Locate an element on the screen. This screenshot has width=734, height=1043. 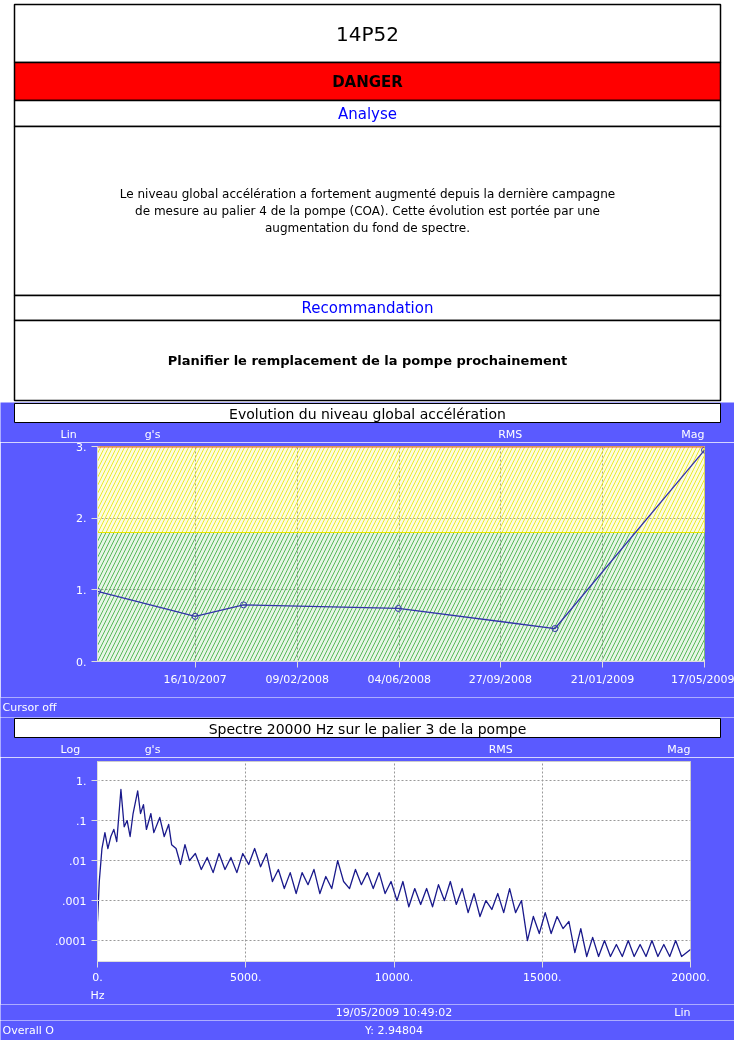
x-tick-label: 0. is located at coordinates (97, 977).